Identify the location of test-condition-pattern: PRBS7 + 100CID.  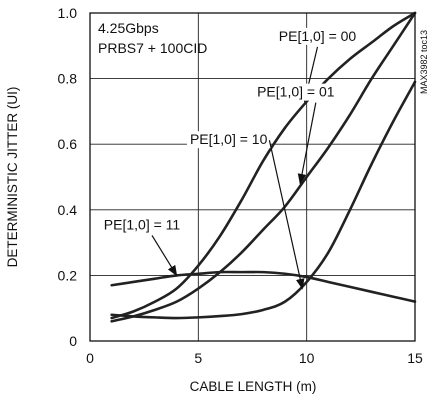
(152, 48).